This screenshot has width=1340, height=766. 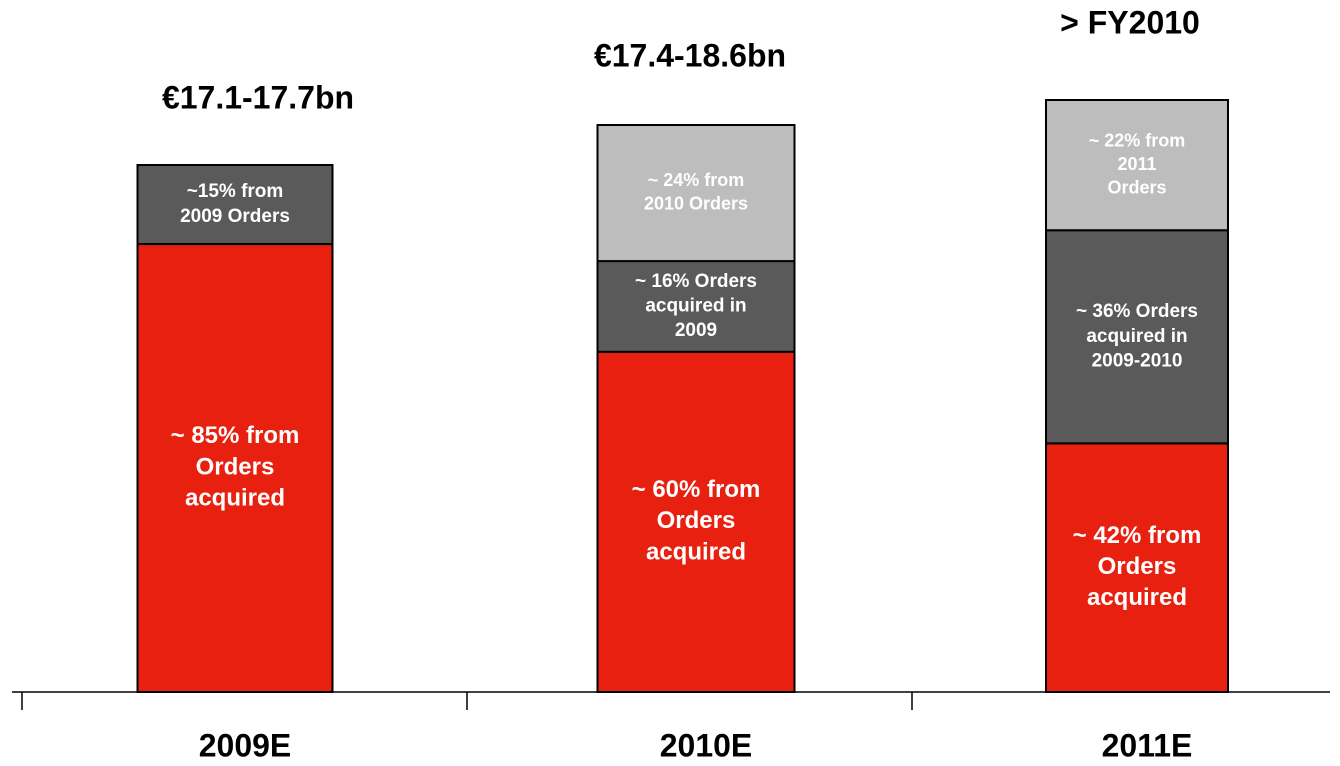 I want to click on total-annotation: €17.1-17.7bn, so click(x=258, y=97).